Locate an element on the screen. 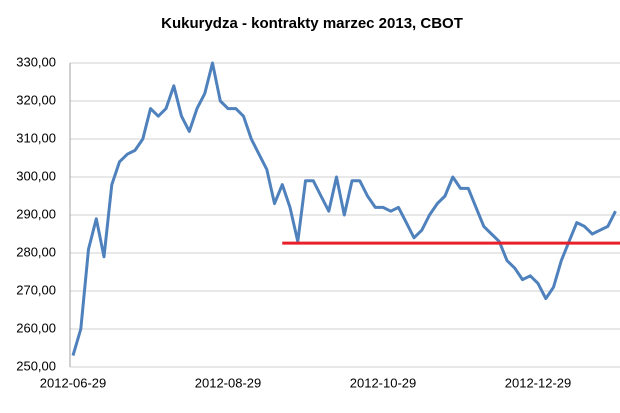  y-tick-label: 270,00 is located at coordinates (36, 289).